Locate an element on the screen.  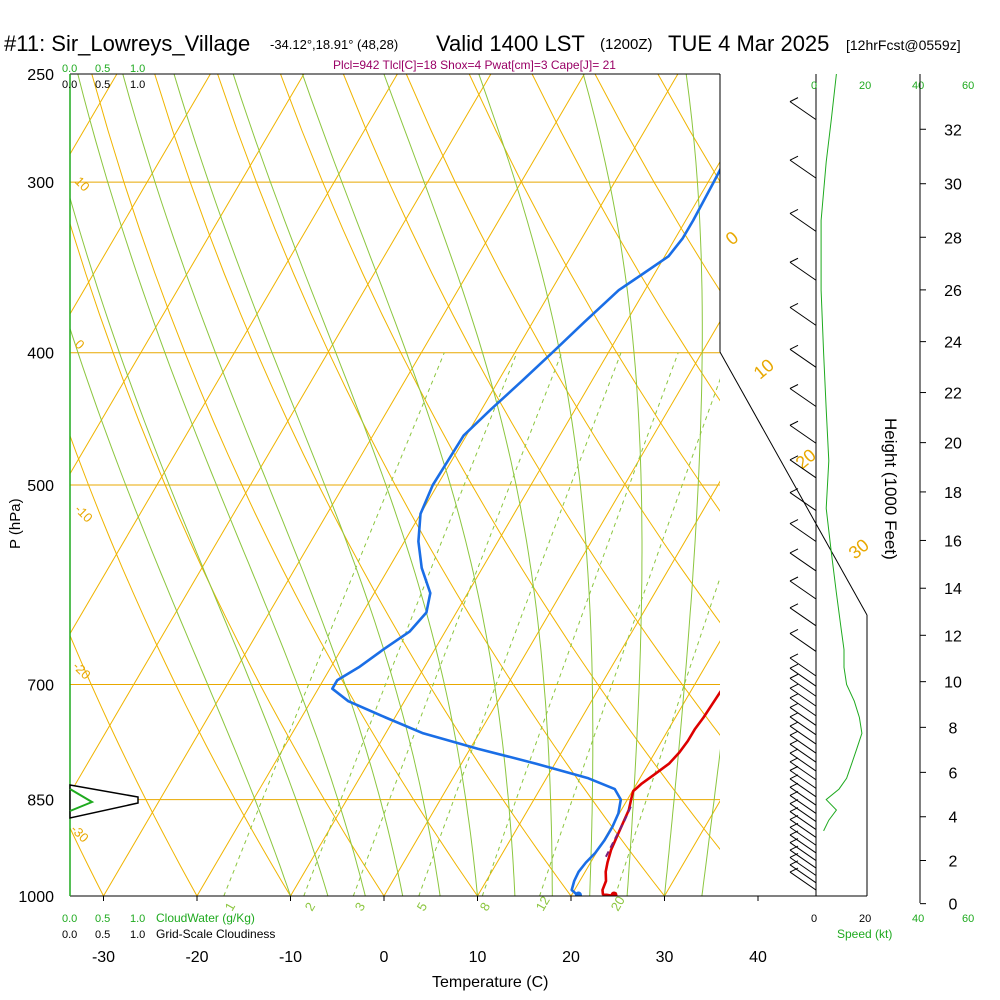
height-tick-label: 24 is located at coordinates (953, 343).